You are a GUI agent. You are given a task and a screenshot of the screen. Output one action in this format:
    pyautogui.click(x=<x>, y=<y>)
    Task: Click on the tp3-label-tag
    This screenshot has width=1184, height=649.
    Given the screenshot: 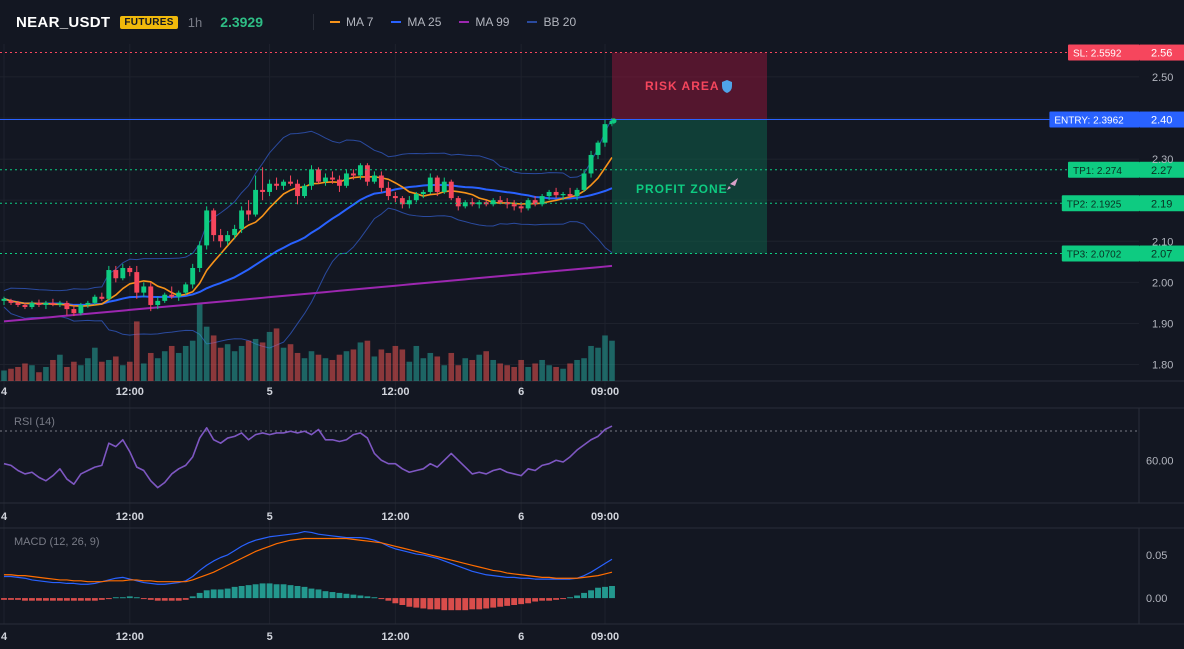 What is the action you would take?
    pyautogui.click(x=1100, y=253)
    